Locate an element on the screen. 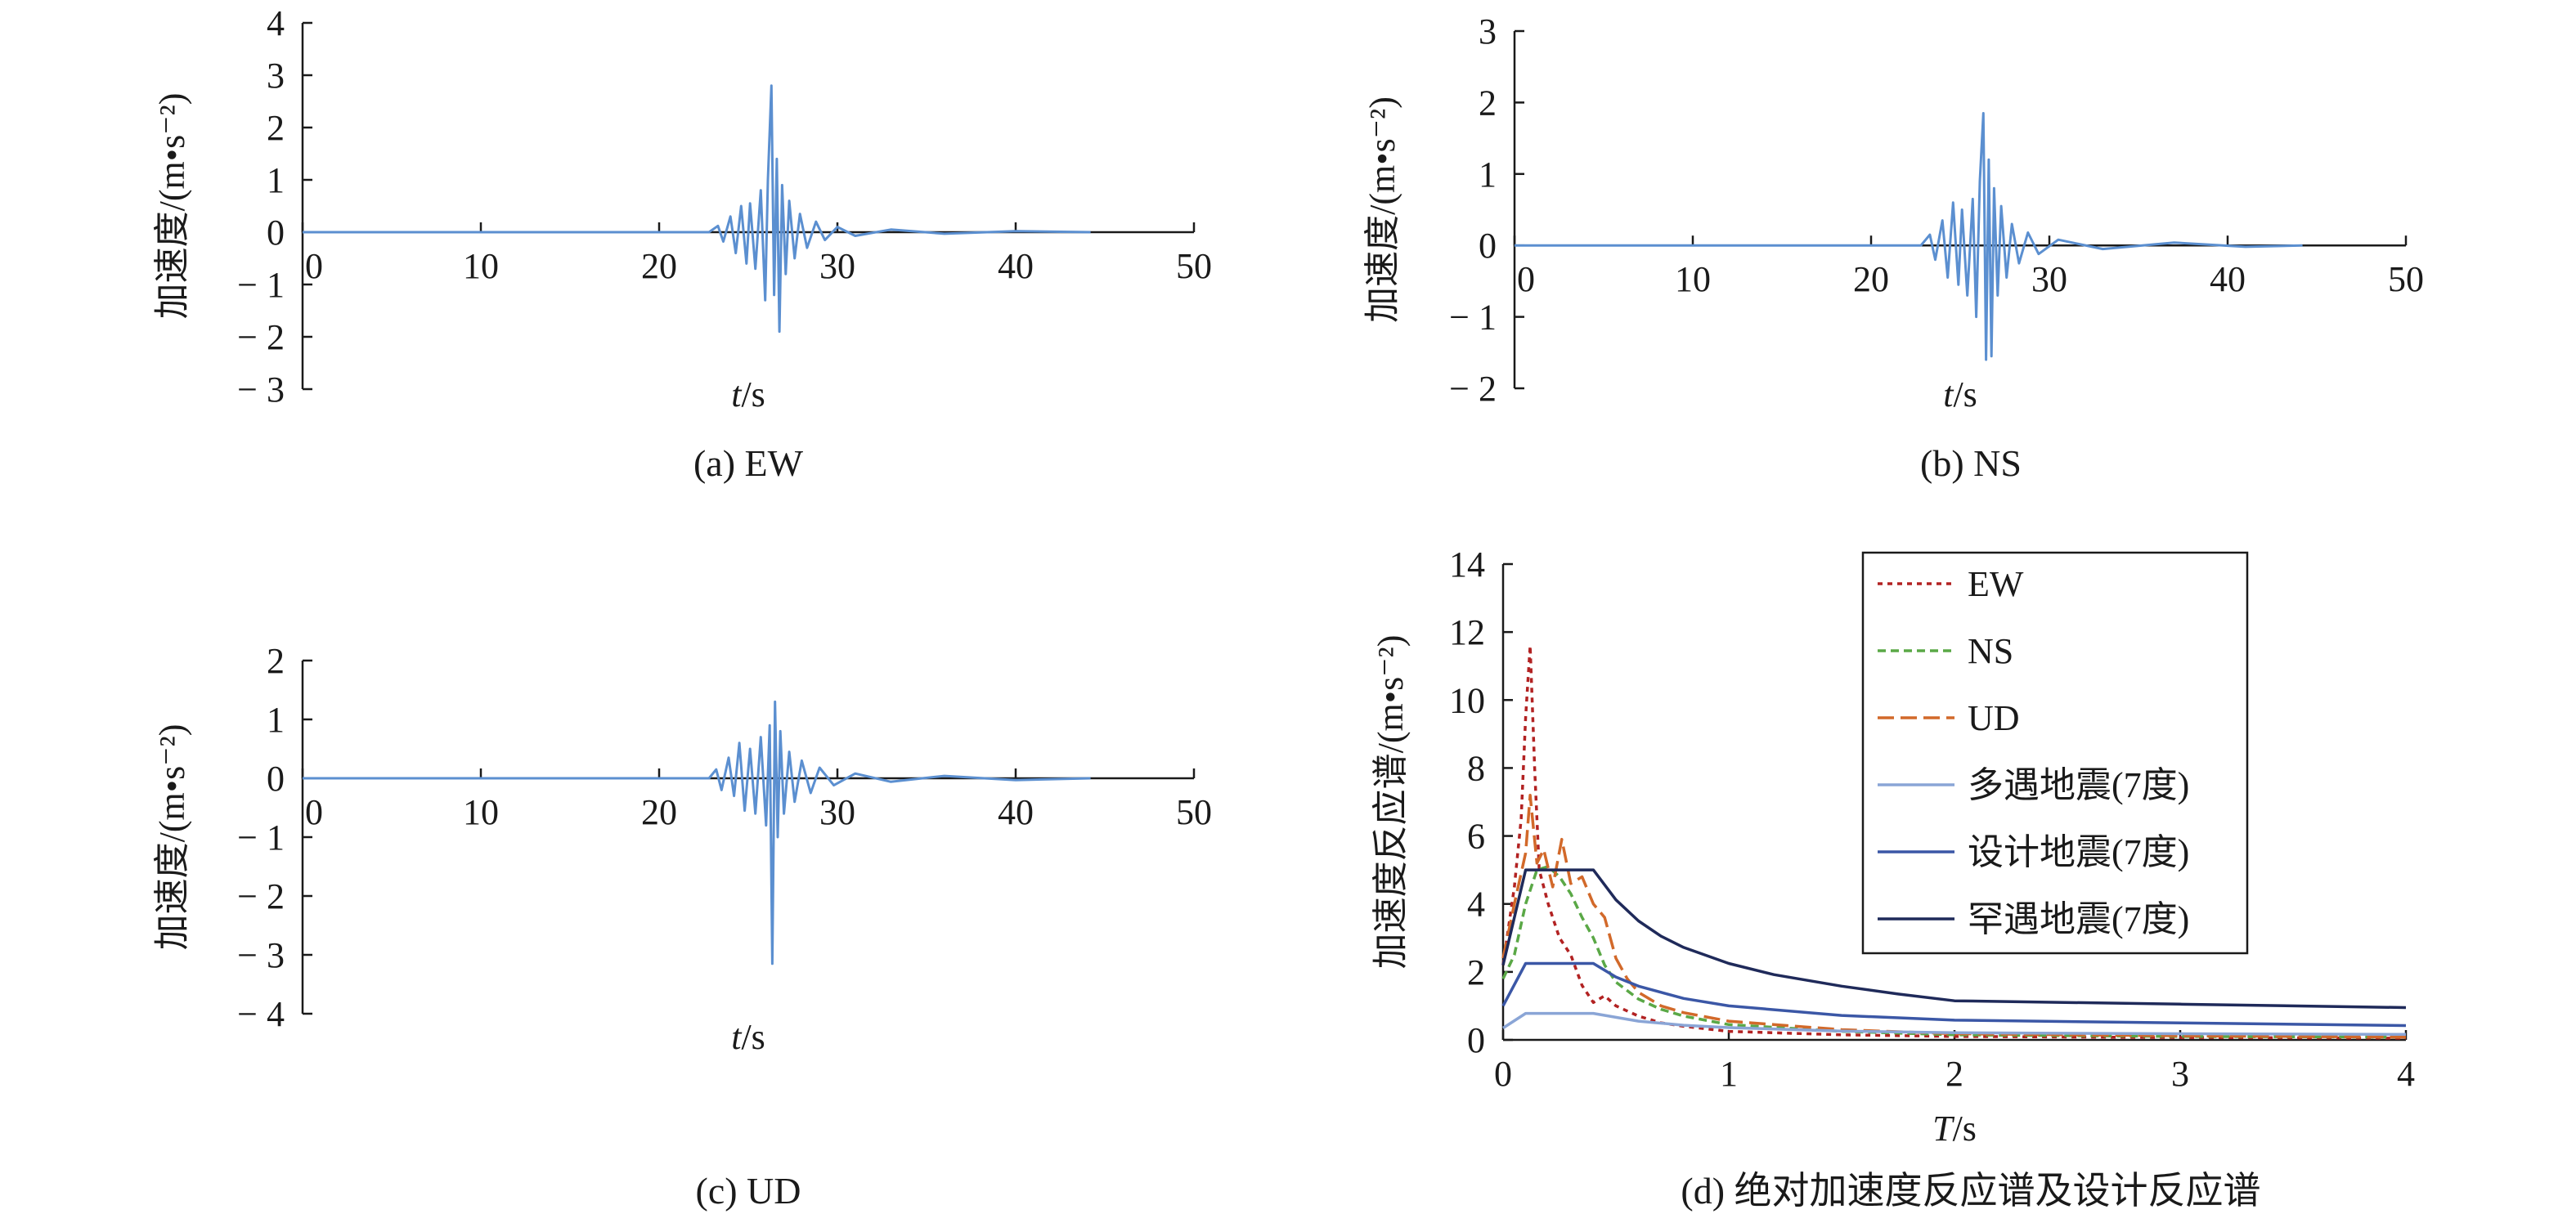  y-tick-label: − 4 is located at coordinates (261, 1014).